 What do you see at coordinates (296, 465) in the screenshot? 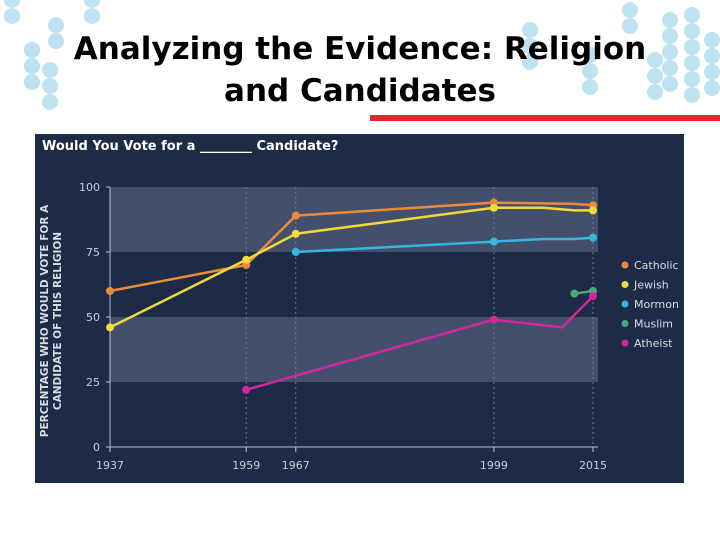
I see `x-tick-label: 1967` at bounding box center [296, 465].